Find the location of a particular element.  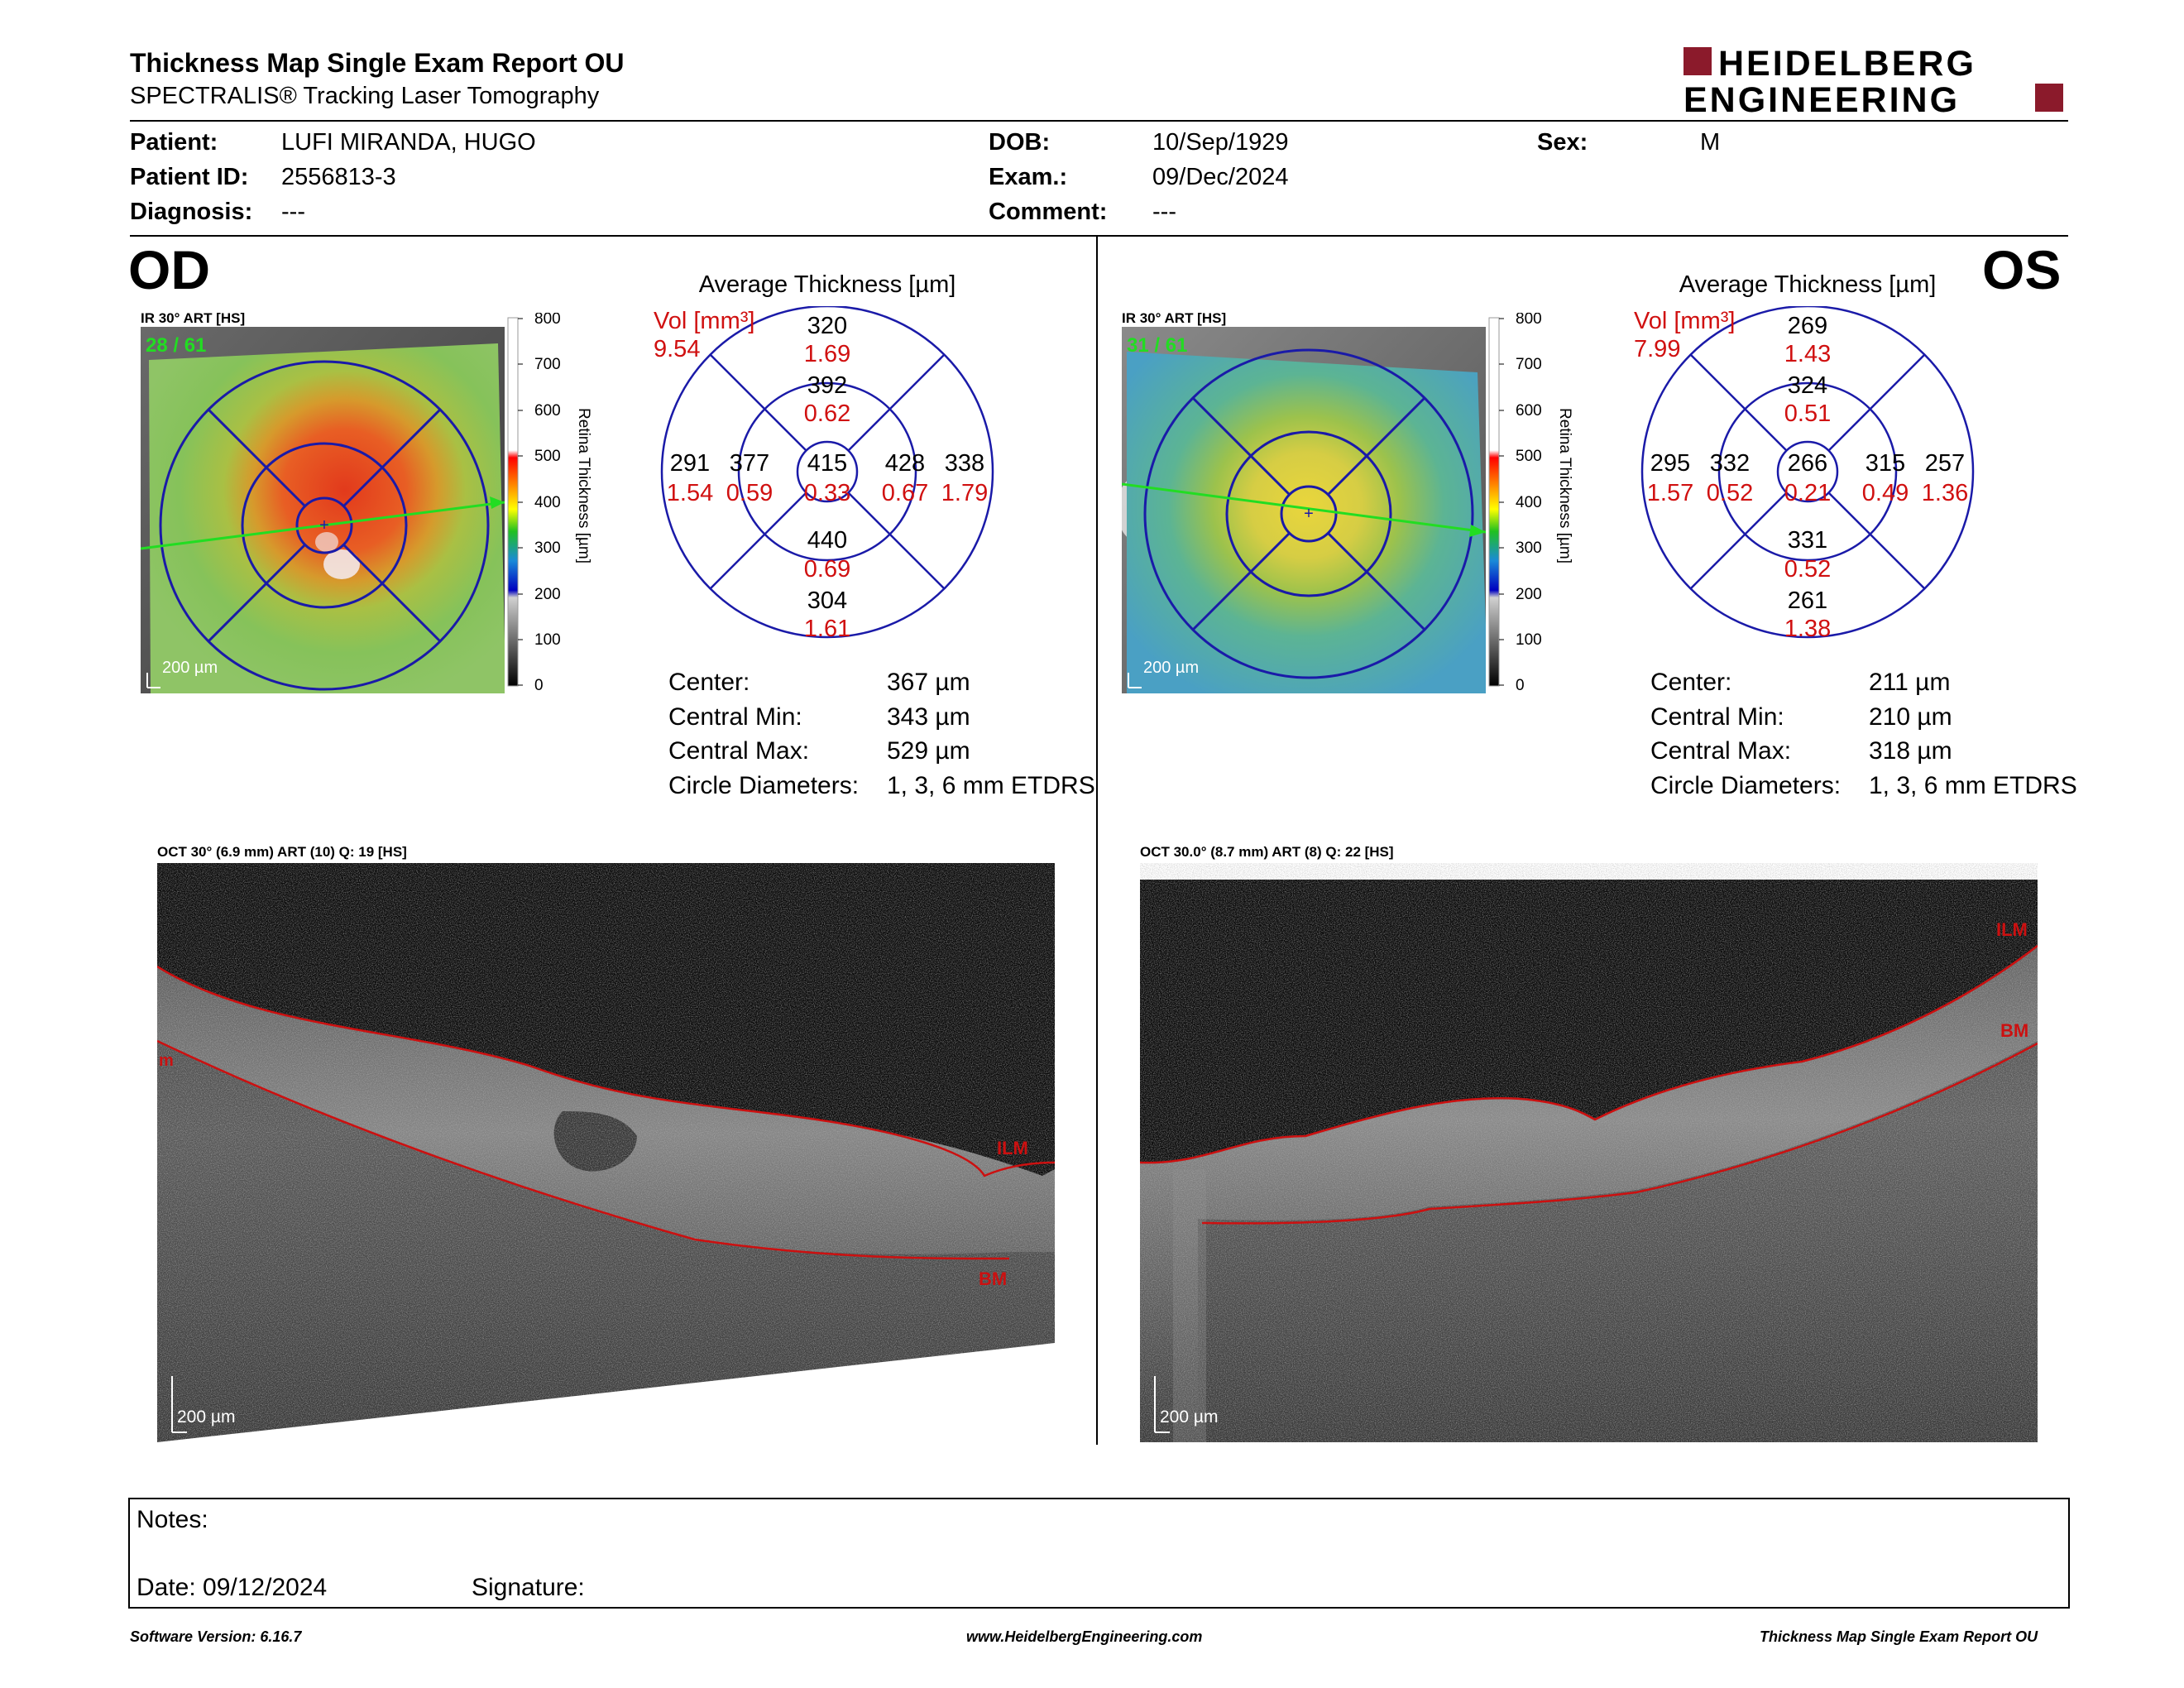

os-inner-sup-t: 324 is located at coordinates (1807, 385).